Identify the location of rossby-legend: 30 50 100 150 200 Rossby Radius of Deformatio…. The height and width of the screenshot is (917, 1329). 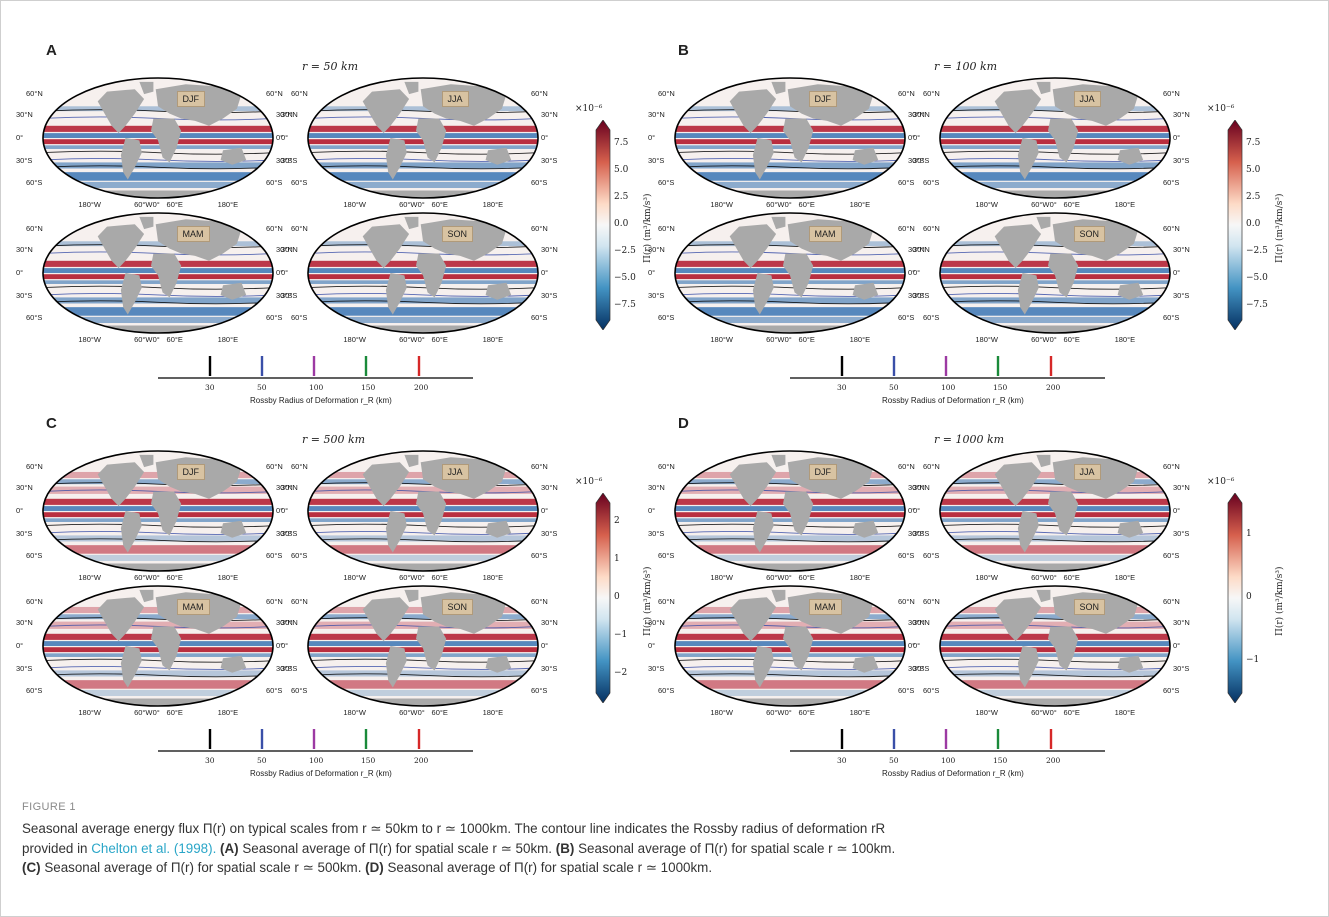
(315, 752).